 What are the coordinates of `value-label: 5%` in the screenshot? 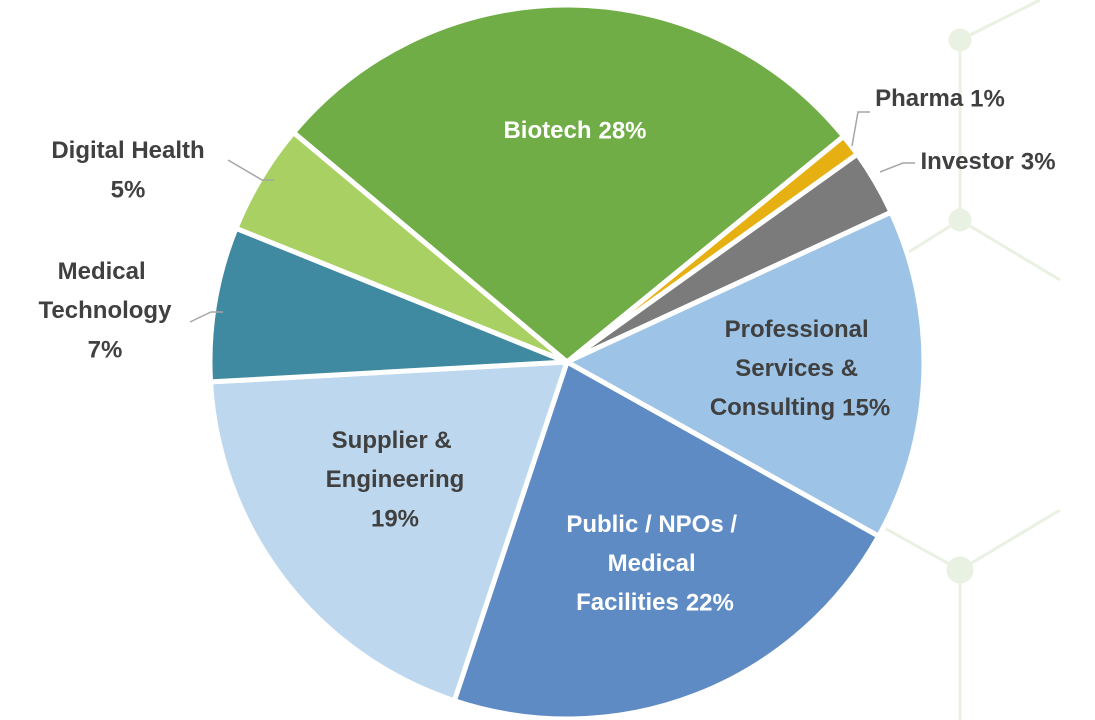 It's located at (128, 189).